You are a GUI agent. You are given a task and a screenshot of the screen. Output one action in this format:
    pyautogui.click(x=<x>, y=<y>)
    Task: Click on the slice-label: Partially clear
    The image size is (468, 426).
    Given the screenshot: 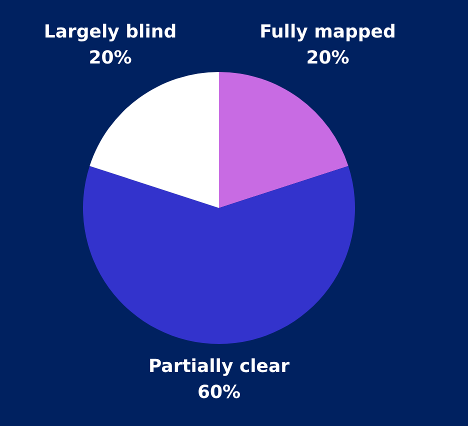 What is the action you would take?
    pyautogui.click(x=219, y=366)
    